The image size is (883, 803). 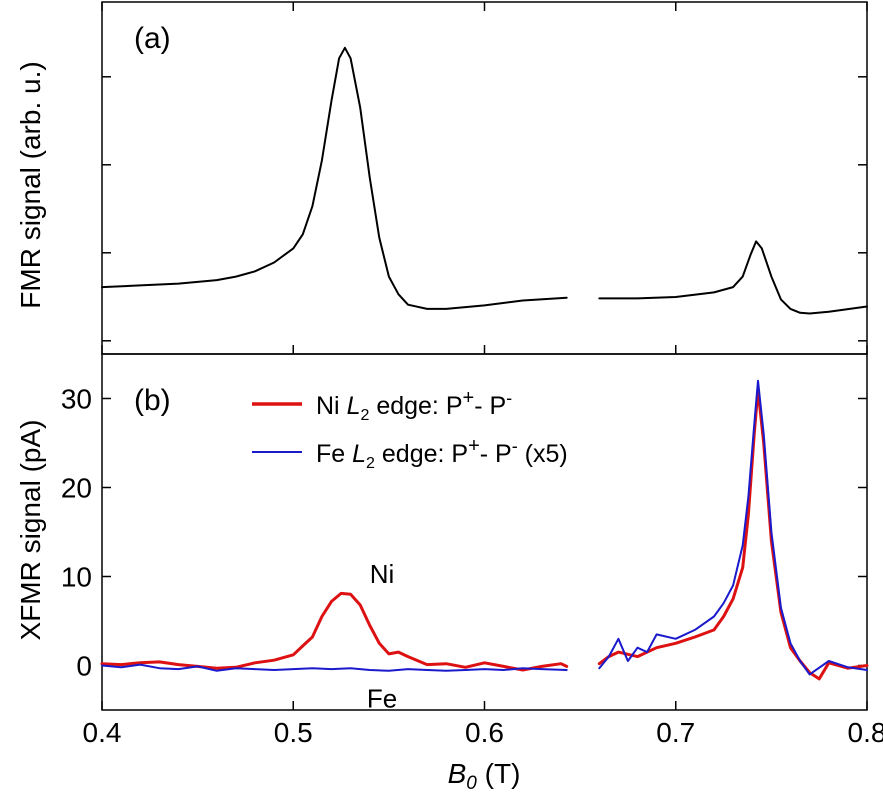 I want to click on y-tick-label: 10, so click(x=76, y=577).